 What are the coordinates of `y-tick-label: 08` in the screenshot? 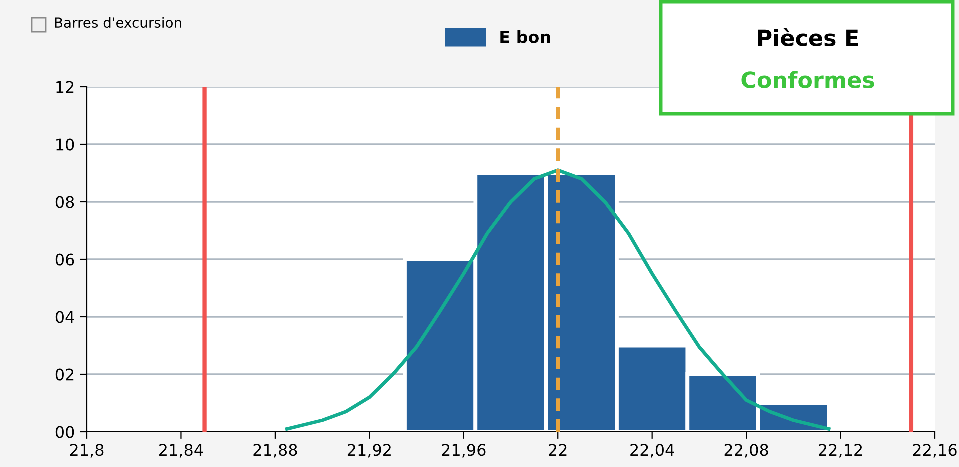 It's located at (65, 202).